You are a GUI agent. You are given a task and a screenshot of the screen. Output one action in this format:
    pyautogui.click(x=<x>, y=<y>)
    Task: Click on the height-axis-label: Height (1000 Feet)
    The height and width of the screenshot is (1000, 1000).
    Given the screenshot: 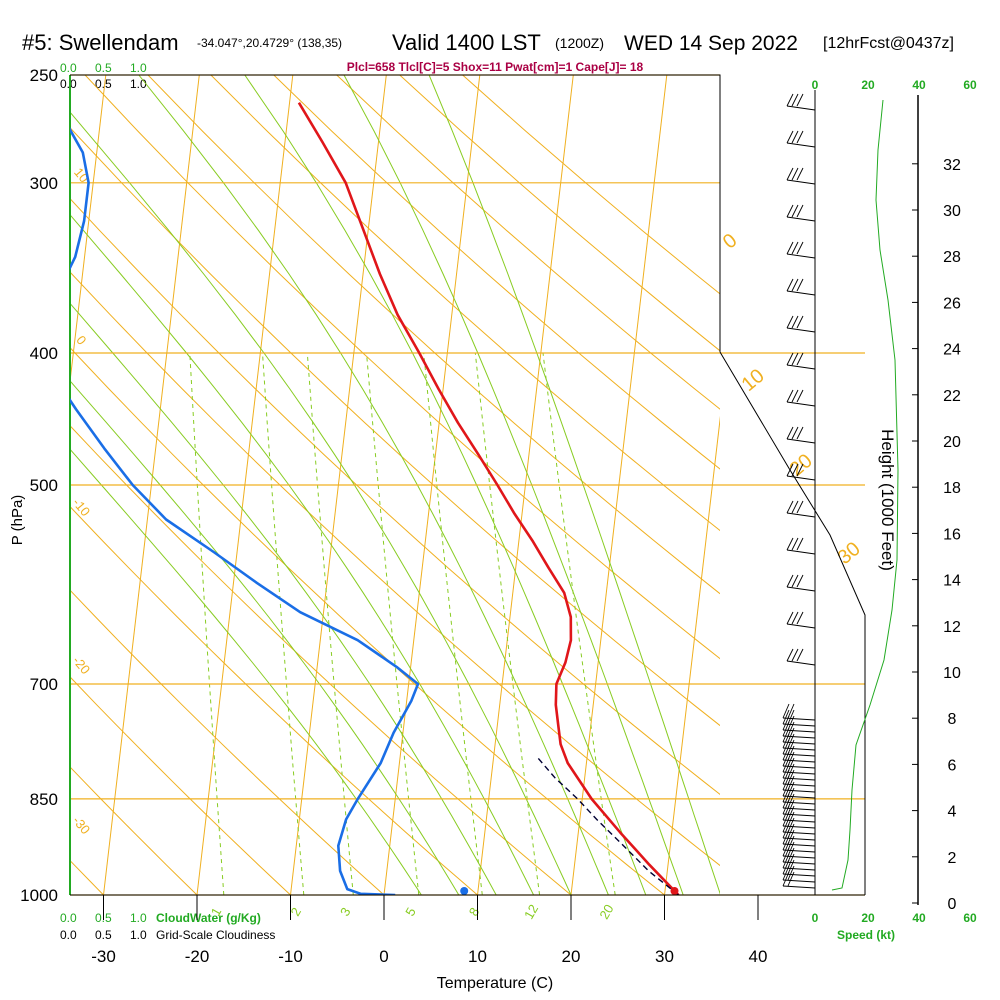 What is the action you would take?
    pyautogui.click(x=887, y=500)
    